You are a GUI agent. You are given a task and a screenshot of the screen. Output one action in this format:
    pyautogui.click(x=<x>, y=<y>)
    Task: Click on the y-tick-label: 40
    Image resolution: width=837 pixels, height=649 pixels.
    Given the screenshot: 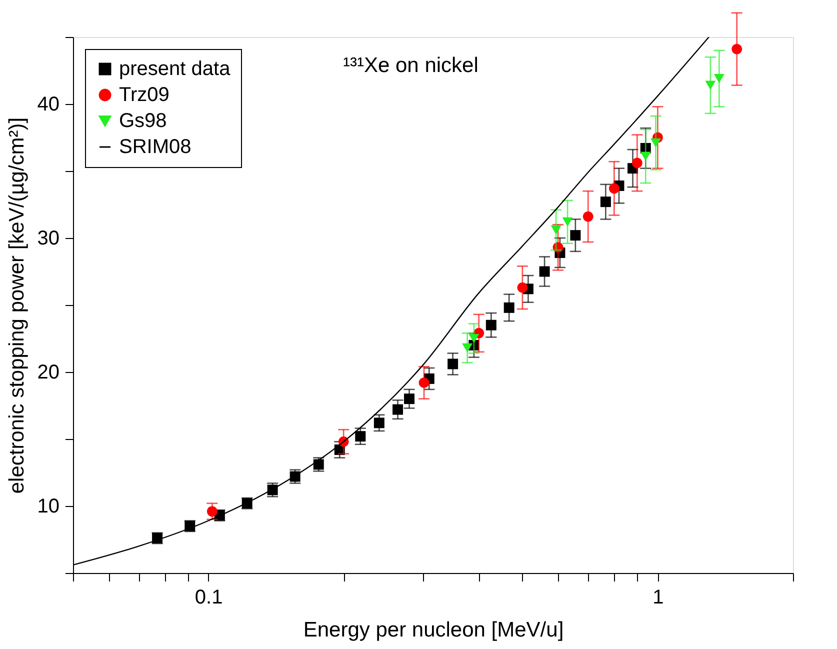 What is the action you would take?
    pyautogui.click(x=48, y=105)
    